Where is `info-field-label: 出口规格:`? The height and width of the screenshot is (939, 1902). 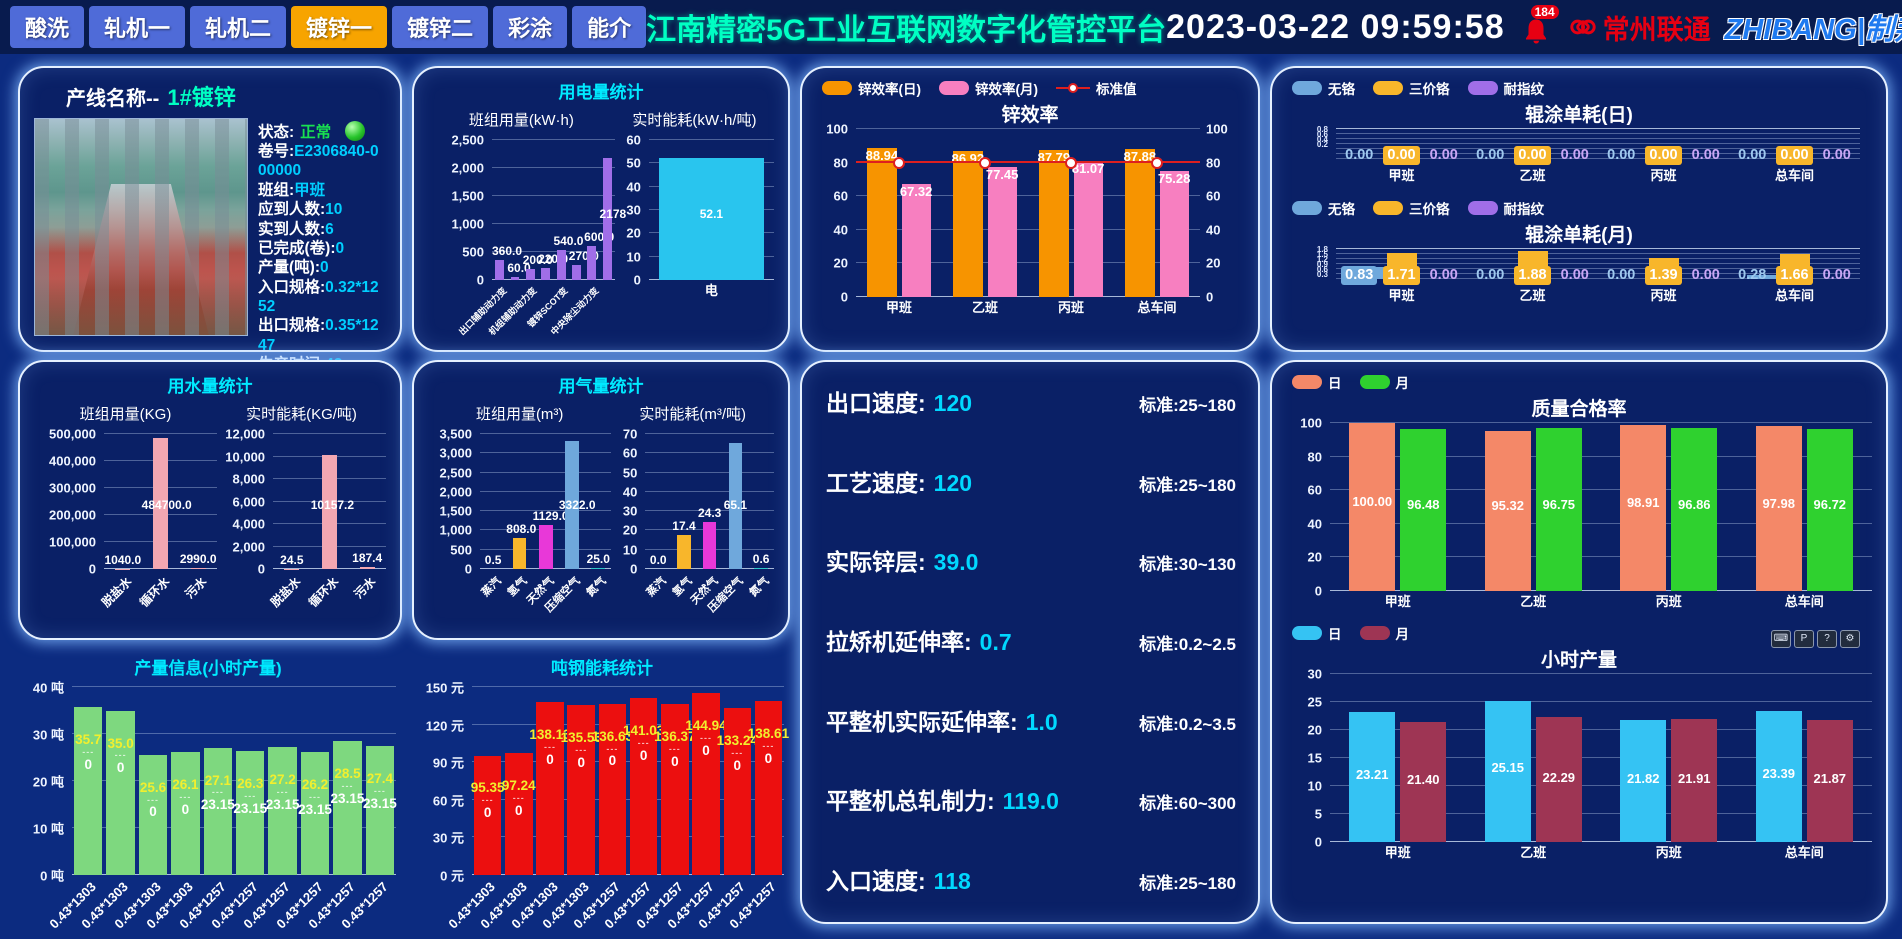
info-field-label: 出口规格: is located at coordinates (291, 325).